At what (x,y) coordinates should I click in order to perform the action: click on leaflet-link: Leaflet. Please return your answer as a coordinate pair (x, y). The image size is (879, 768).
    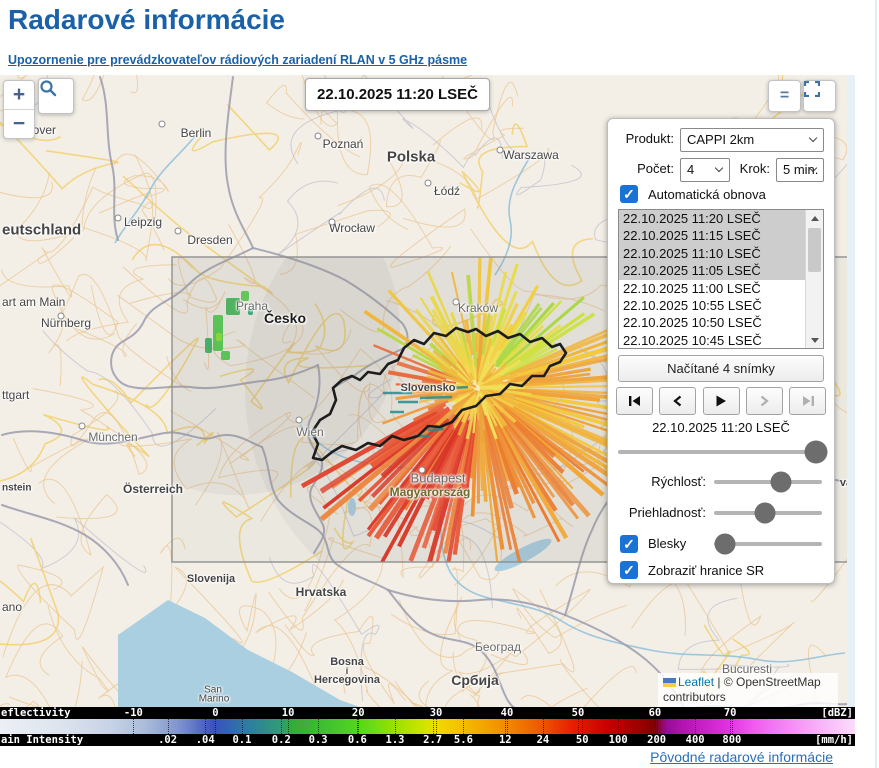
    Looking at the image, I should click on (696, 682).